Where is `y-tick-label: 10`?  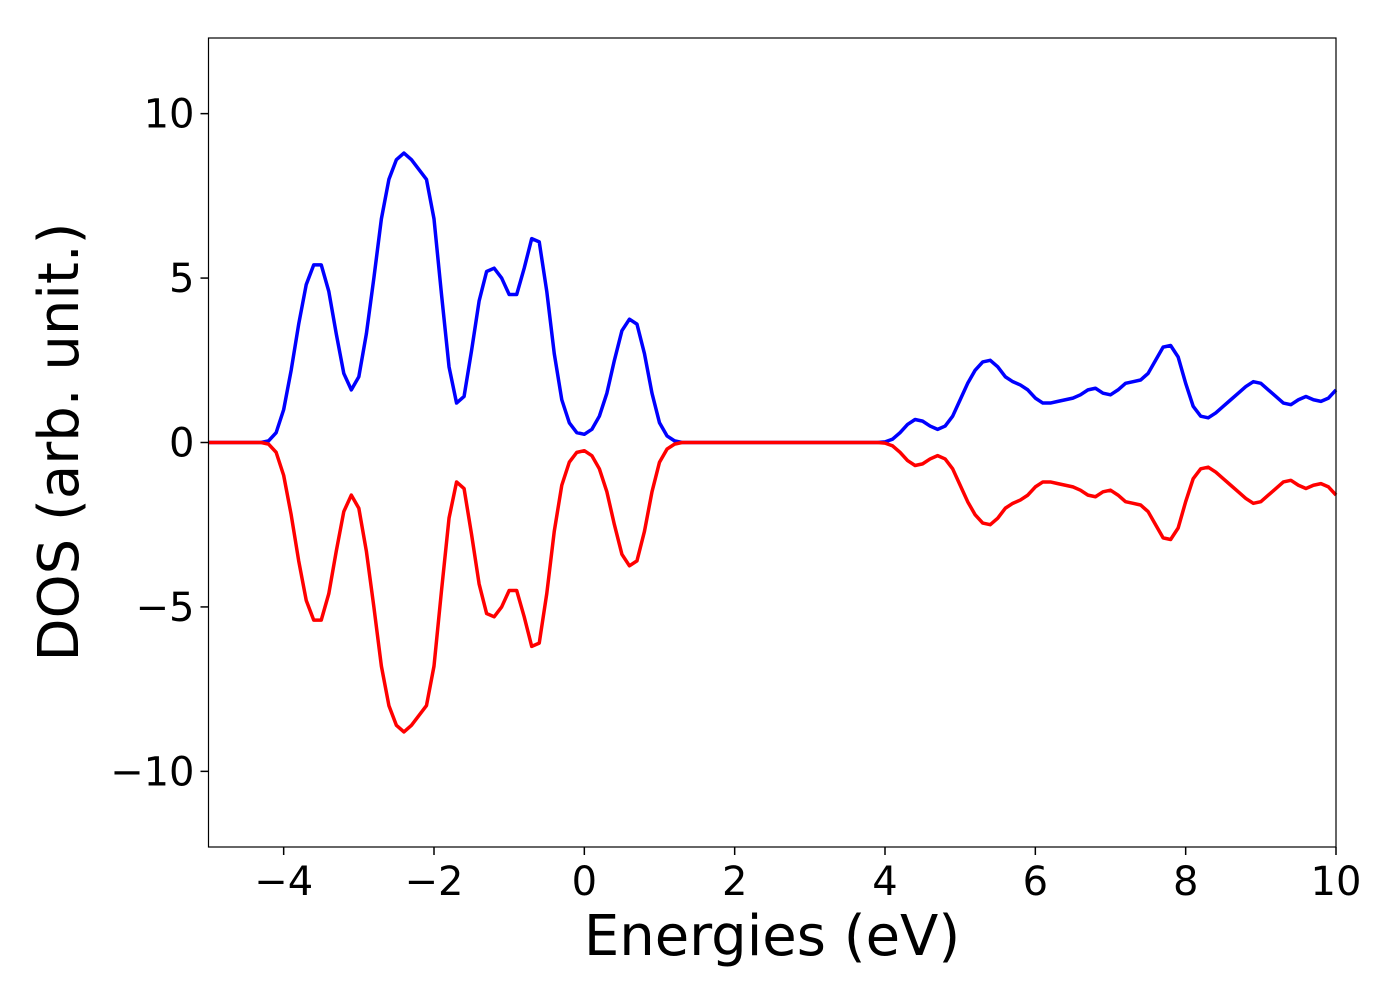 y-tick-label: 10 is located at coordinates (169, 115).